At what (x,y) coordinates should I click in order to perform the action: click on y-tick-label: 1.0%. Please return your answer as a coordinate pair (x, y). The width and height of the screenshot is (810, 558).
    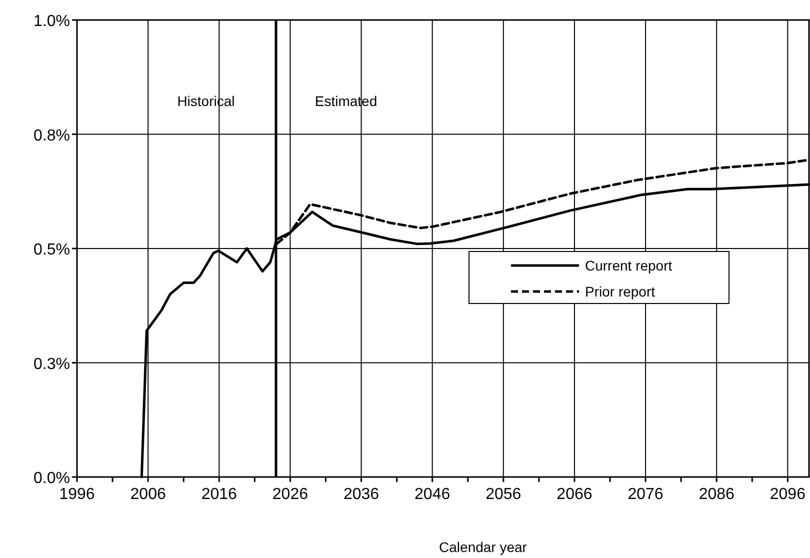
    Looking at the image, I should click on (52, 21).